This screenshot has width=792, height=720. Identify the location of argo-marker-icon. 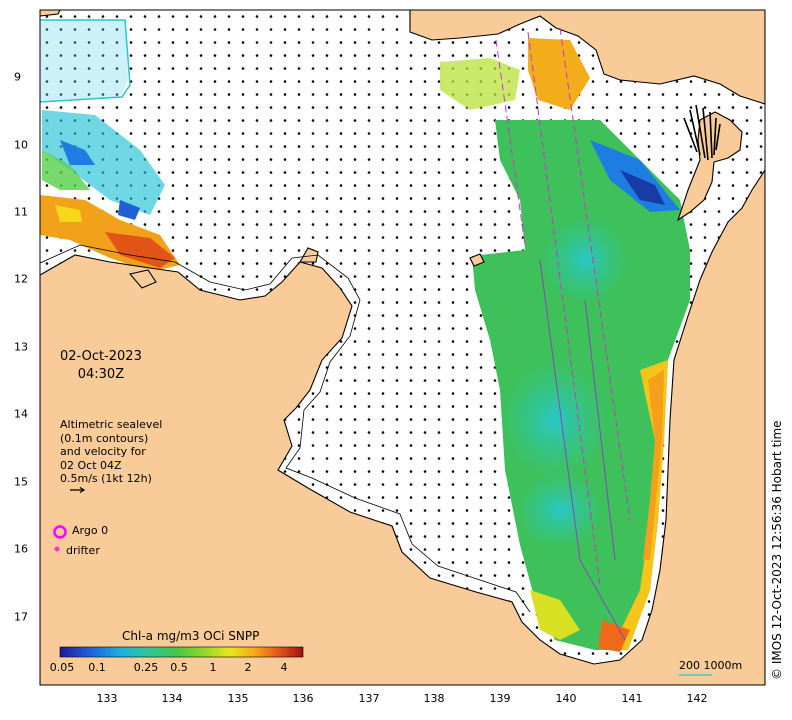
(60, 532).